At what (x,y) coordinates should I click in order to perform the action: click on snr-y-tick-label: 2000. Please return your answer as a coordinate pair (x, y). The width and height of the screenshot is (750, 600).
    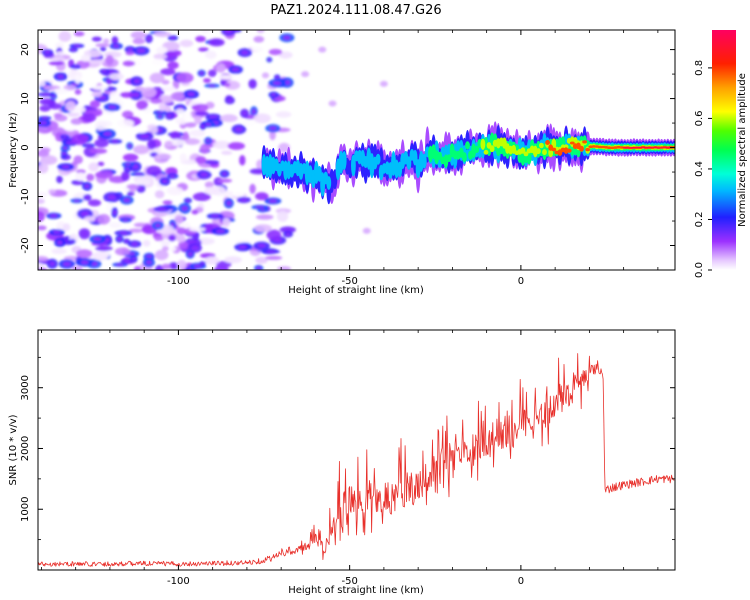
    Looking at the image, I should click on (25, 448).